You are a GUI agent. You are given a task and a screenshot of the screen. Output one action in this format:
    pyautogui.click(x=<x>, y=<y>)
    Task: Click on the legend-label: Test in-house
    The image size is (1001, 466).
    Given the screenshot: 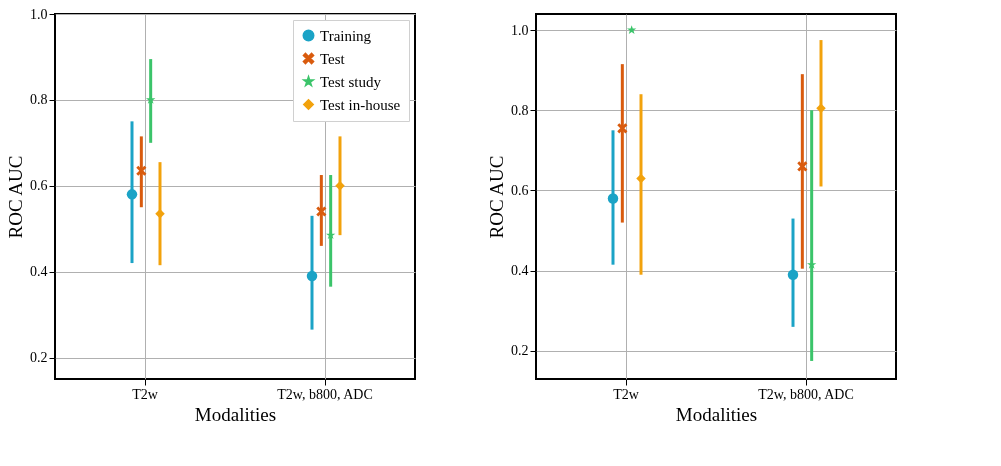 What is the action you would take?
    pyautogui.click(x=360, y=104)
    